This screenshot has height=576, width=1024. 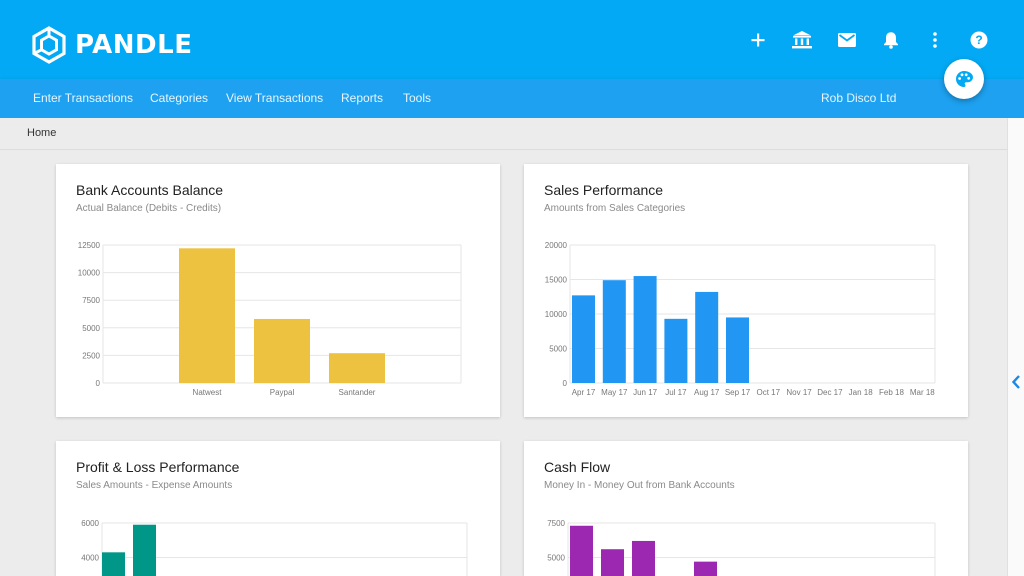 What do you see at coordinates (91, 355) in the screenshot?
I see `y-tick-label: 2500` at bounding box center [91, 355].